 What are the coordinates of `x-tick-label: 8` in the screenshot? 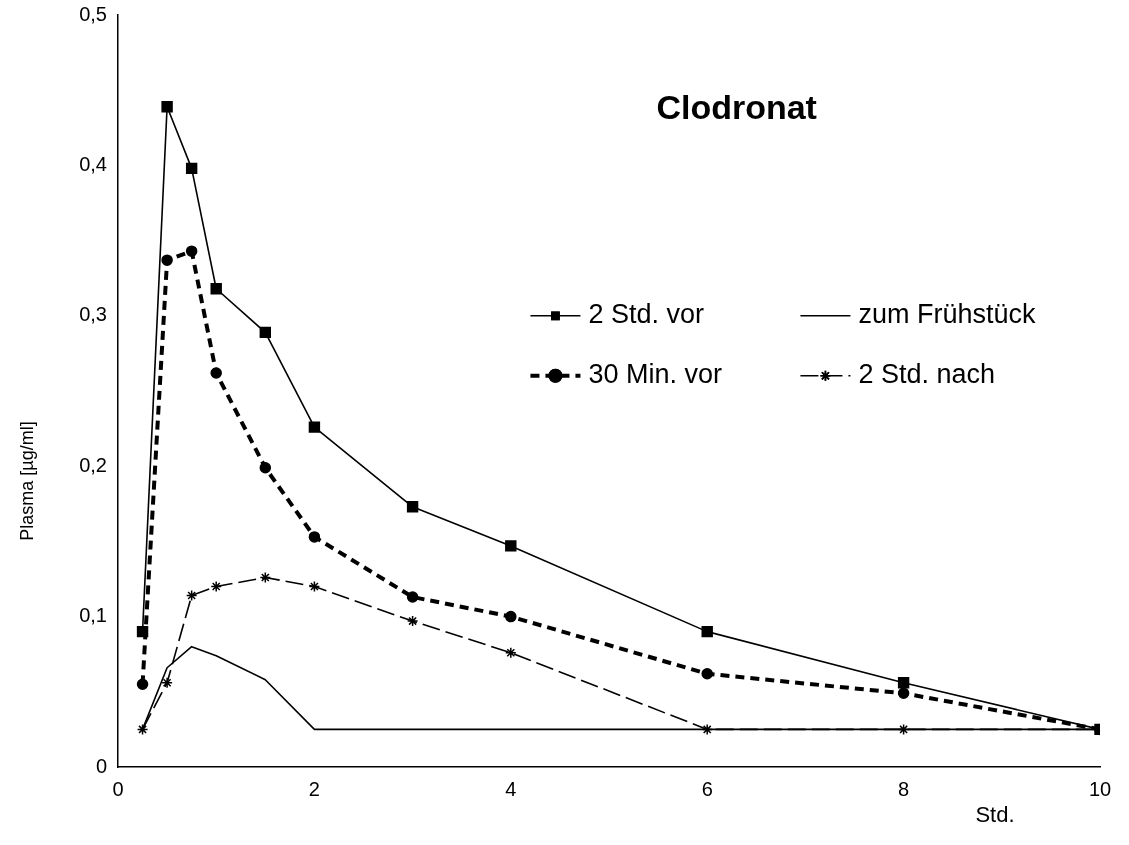 It's located at (904, 788).